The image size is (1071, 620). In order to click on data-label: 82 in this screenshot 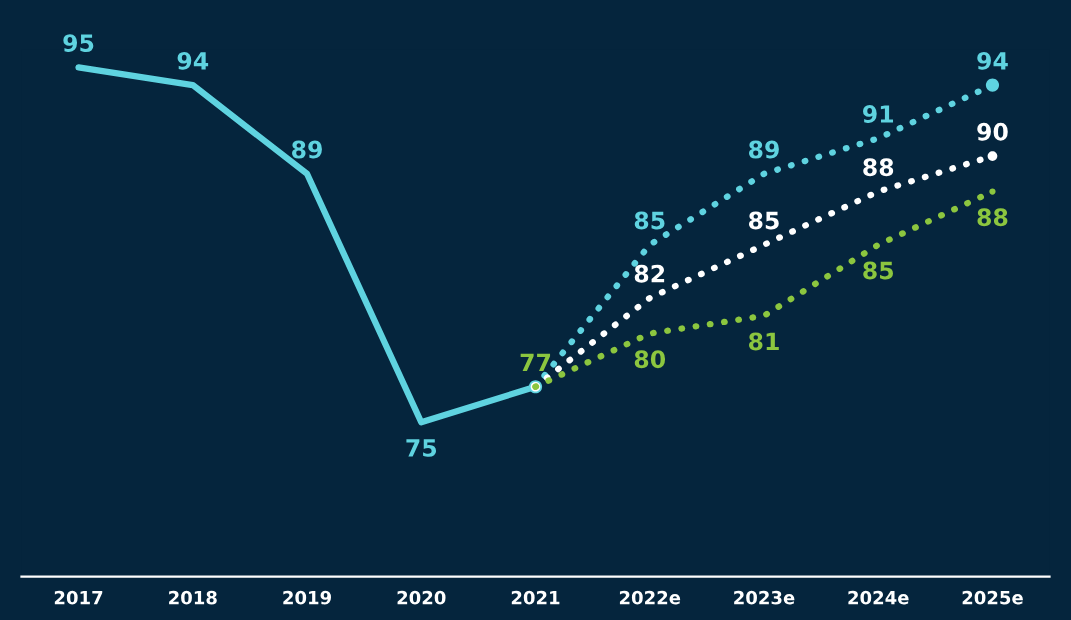, I will do `click(649, 273)`.